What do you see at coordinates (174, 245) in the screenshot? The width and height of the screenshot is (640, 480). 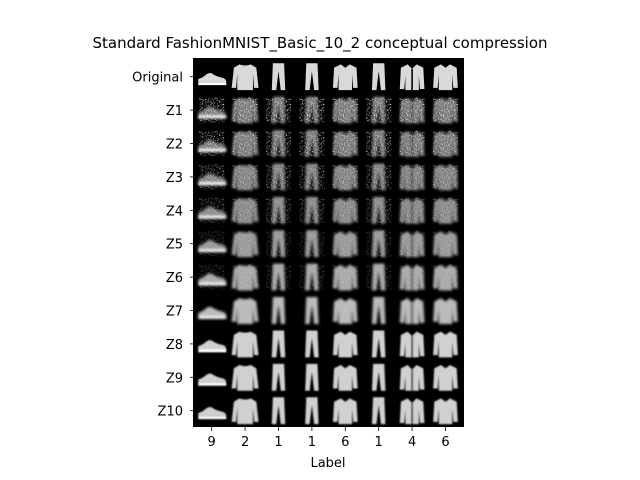 I see `row-label: Z5` at bounding box center [174, 245].